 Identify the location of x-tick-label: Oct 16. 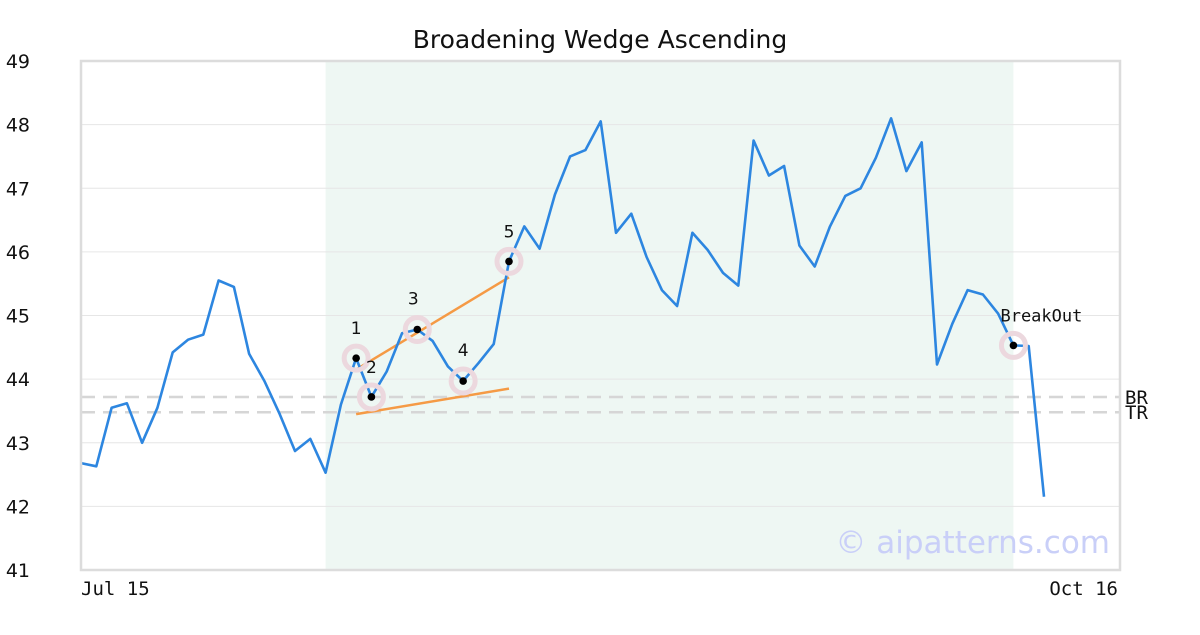
(1083, 589).